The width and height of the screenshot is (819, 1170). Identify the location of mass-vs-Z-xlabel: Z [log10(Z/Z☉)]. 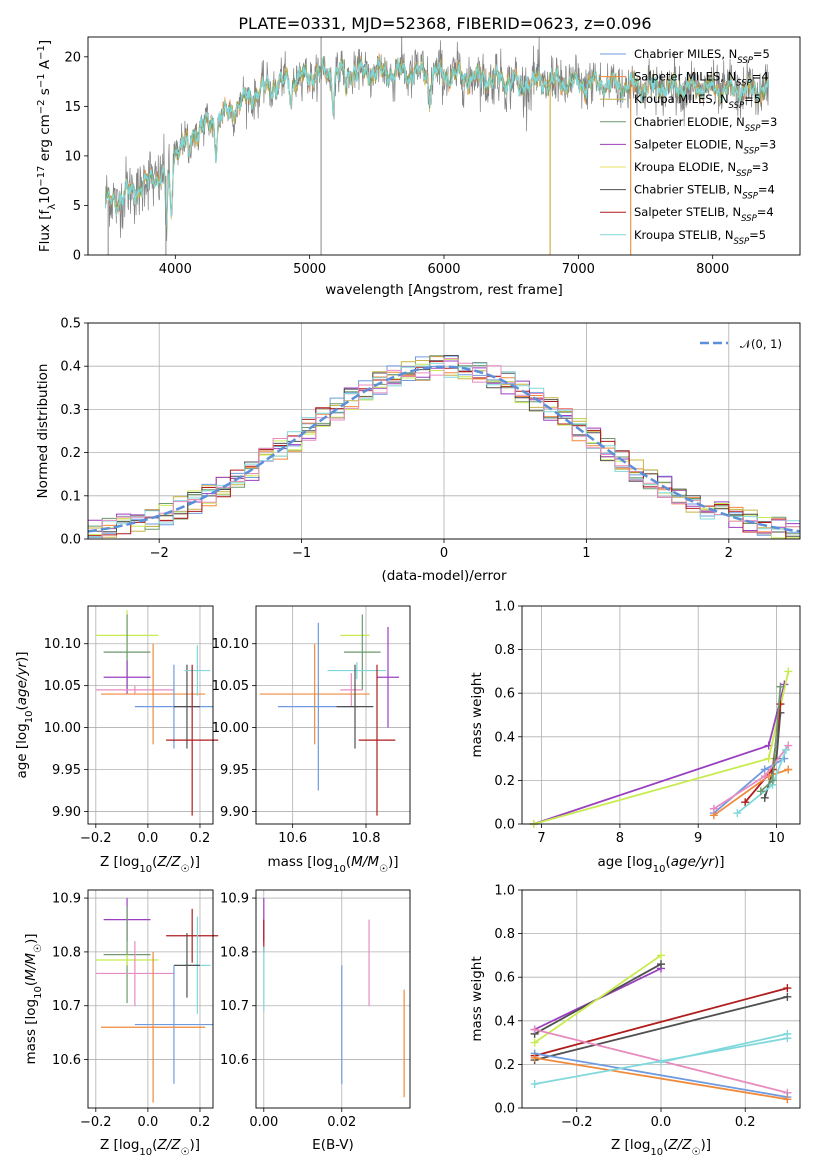
(150, 1147).